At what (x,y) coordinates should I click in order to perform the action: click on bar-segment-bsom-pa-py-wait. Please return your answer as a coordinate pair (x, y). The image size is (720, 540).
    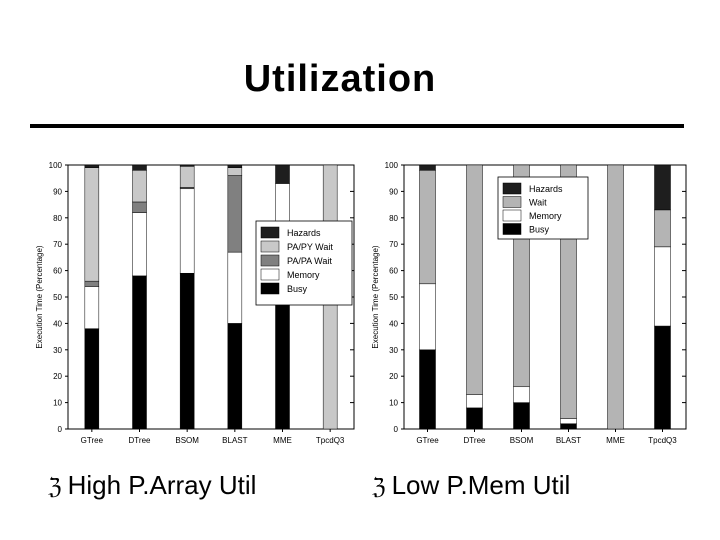
    Looking at the image, I should click on (187, 177).